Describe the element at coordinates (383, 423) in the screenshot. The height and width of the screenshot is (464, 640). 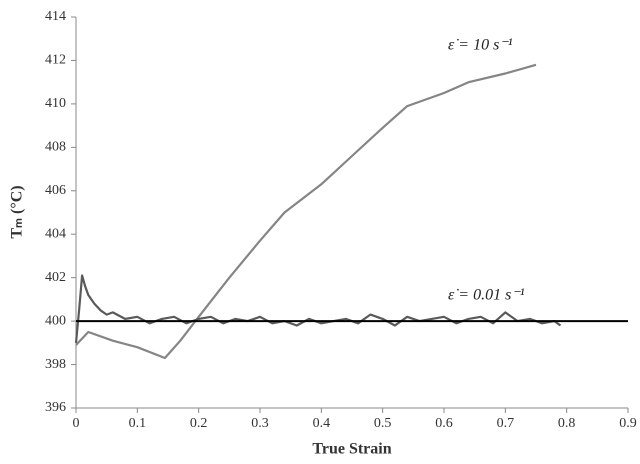
I see `x-tick-label: 0.5` at that location.